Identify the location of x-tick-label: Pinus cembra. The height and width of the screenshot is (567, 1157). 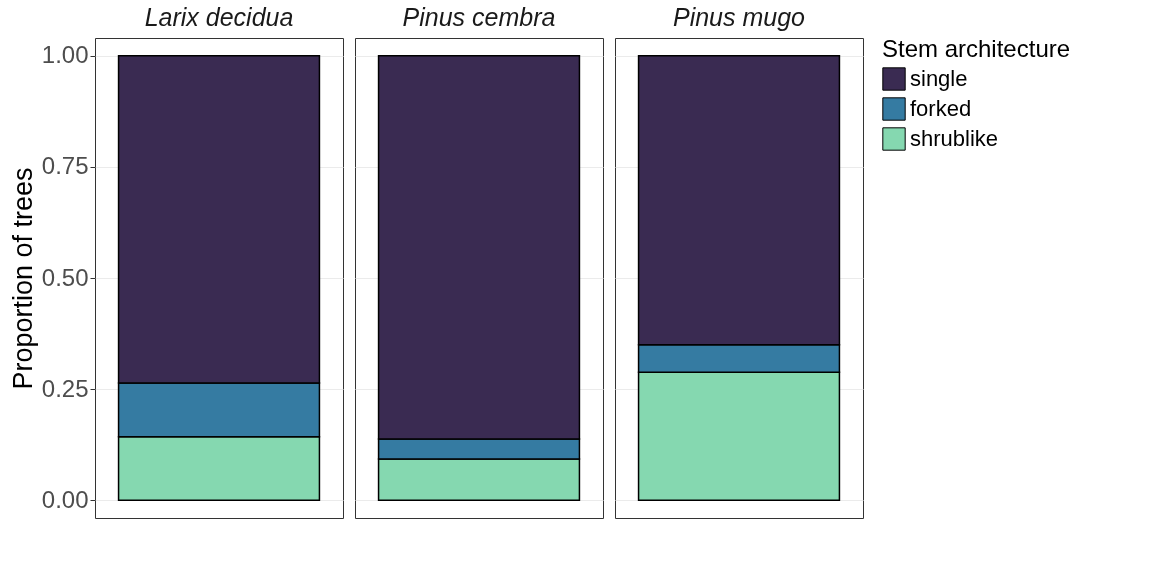
(479, 16).